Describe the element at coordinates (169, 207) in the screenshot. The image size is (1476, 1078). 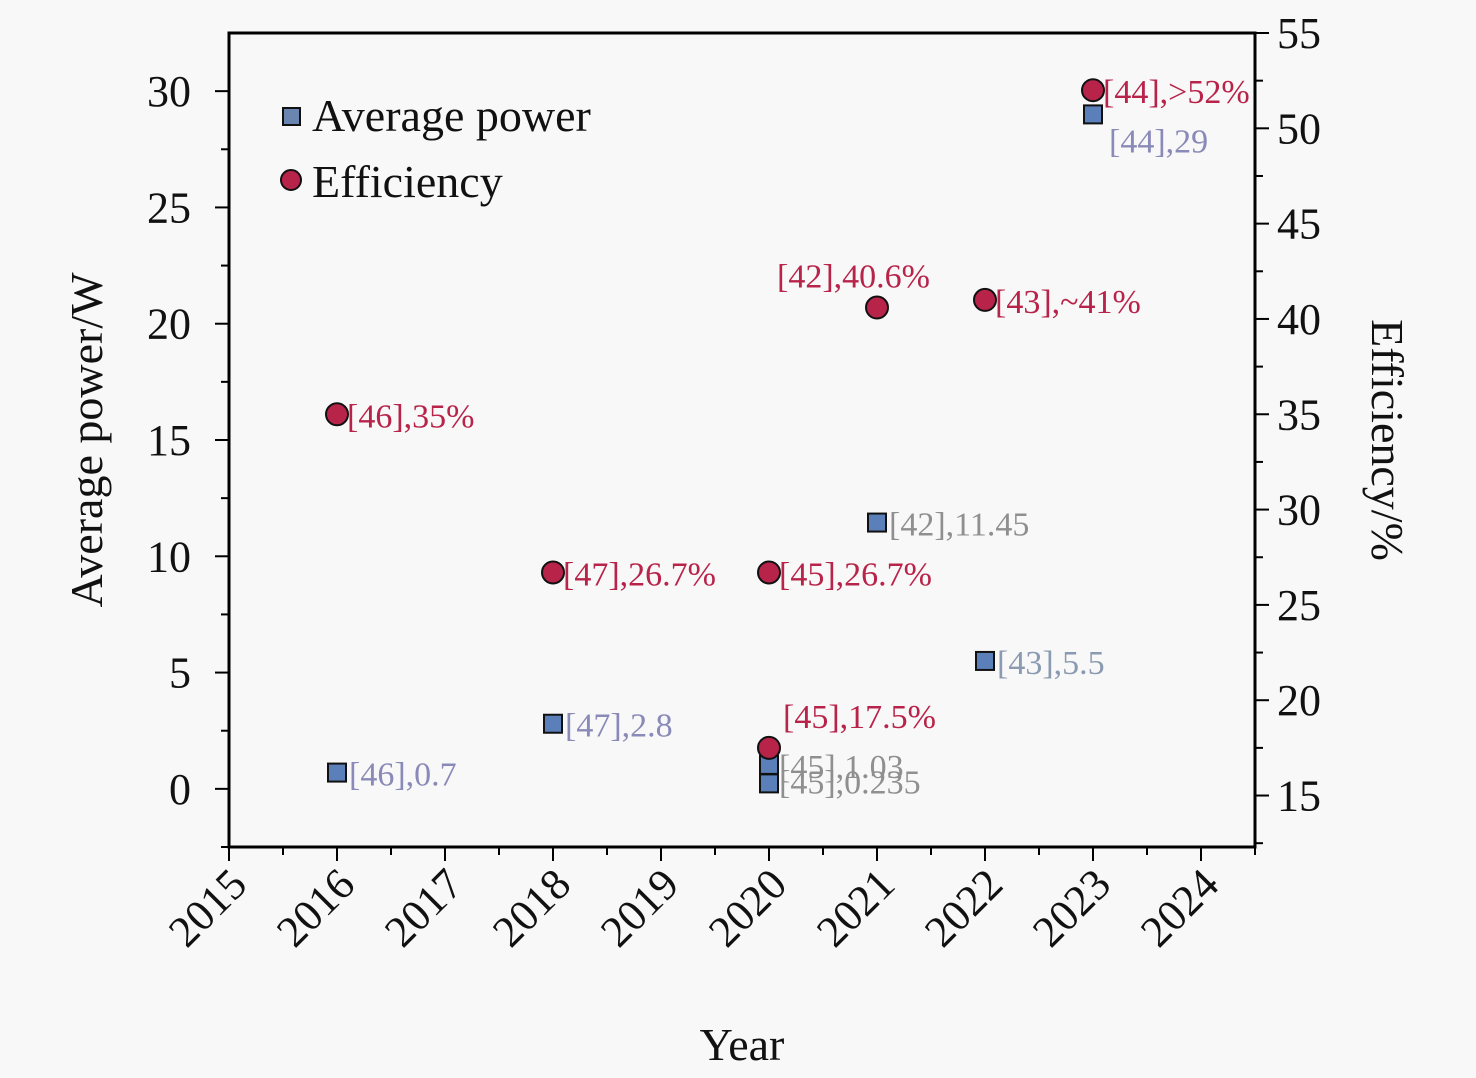
I see `y-tick-label: 25` at that location.